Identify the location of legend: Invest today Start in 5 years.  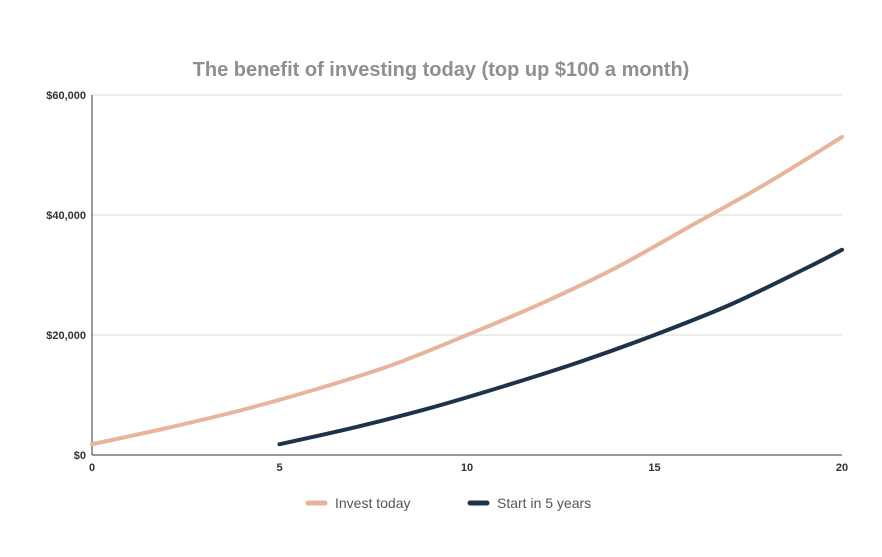
(448, 503).